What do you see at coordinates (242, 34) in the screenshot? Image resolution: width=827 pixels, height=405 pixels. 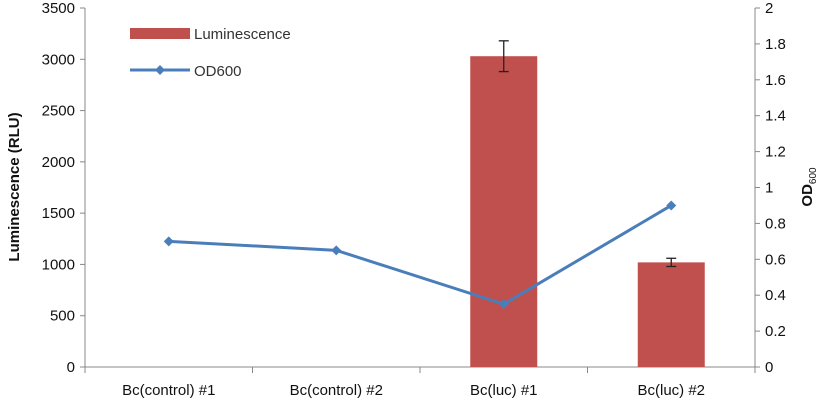 I see `legend-label-luminescence: Luminescence` at bounding box center [242, 34].